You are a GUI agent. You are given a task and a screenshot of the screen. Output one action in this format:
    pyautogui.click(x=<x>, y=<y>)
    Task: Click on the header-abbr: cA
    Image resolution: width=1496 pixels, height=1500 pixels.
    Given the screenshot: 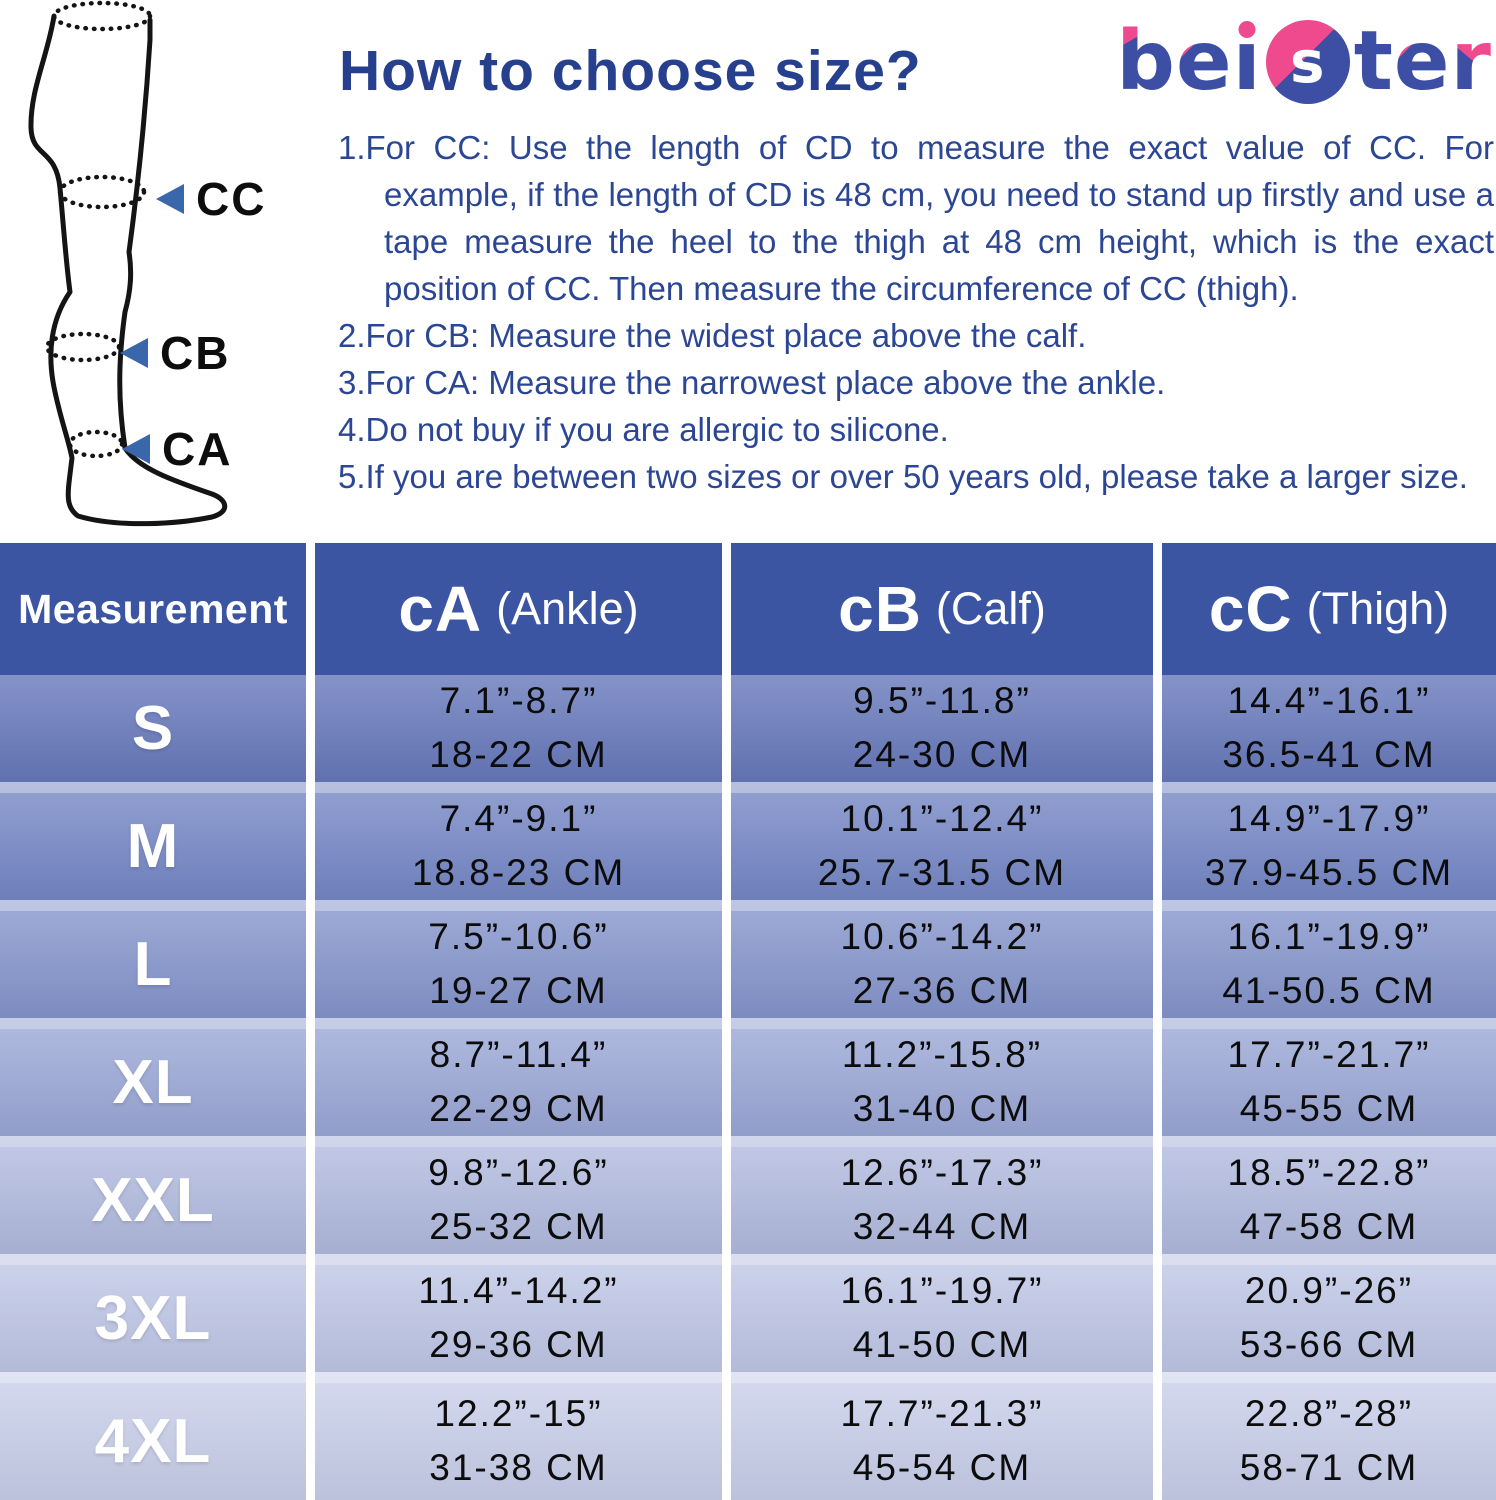 What is the action you would take?
    pyautogui.click(x=440, y=609)
    